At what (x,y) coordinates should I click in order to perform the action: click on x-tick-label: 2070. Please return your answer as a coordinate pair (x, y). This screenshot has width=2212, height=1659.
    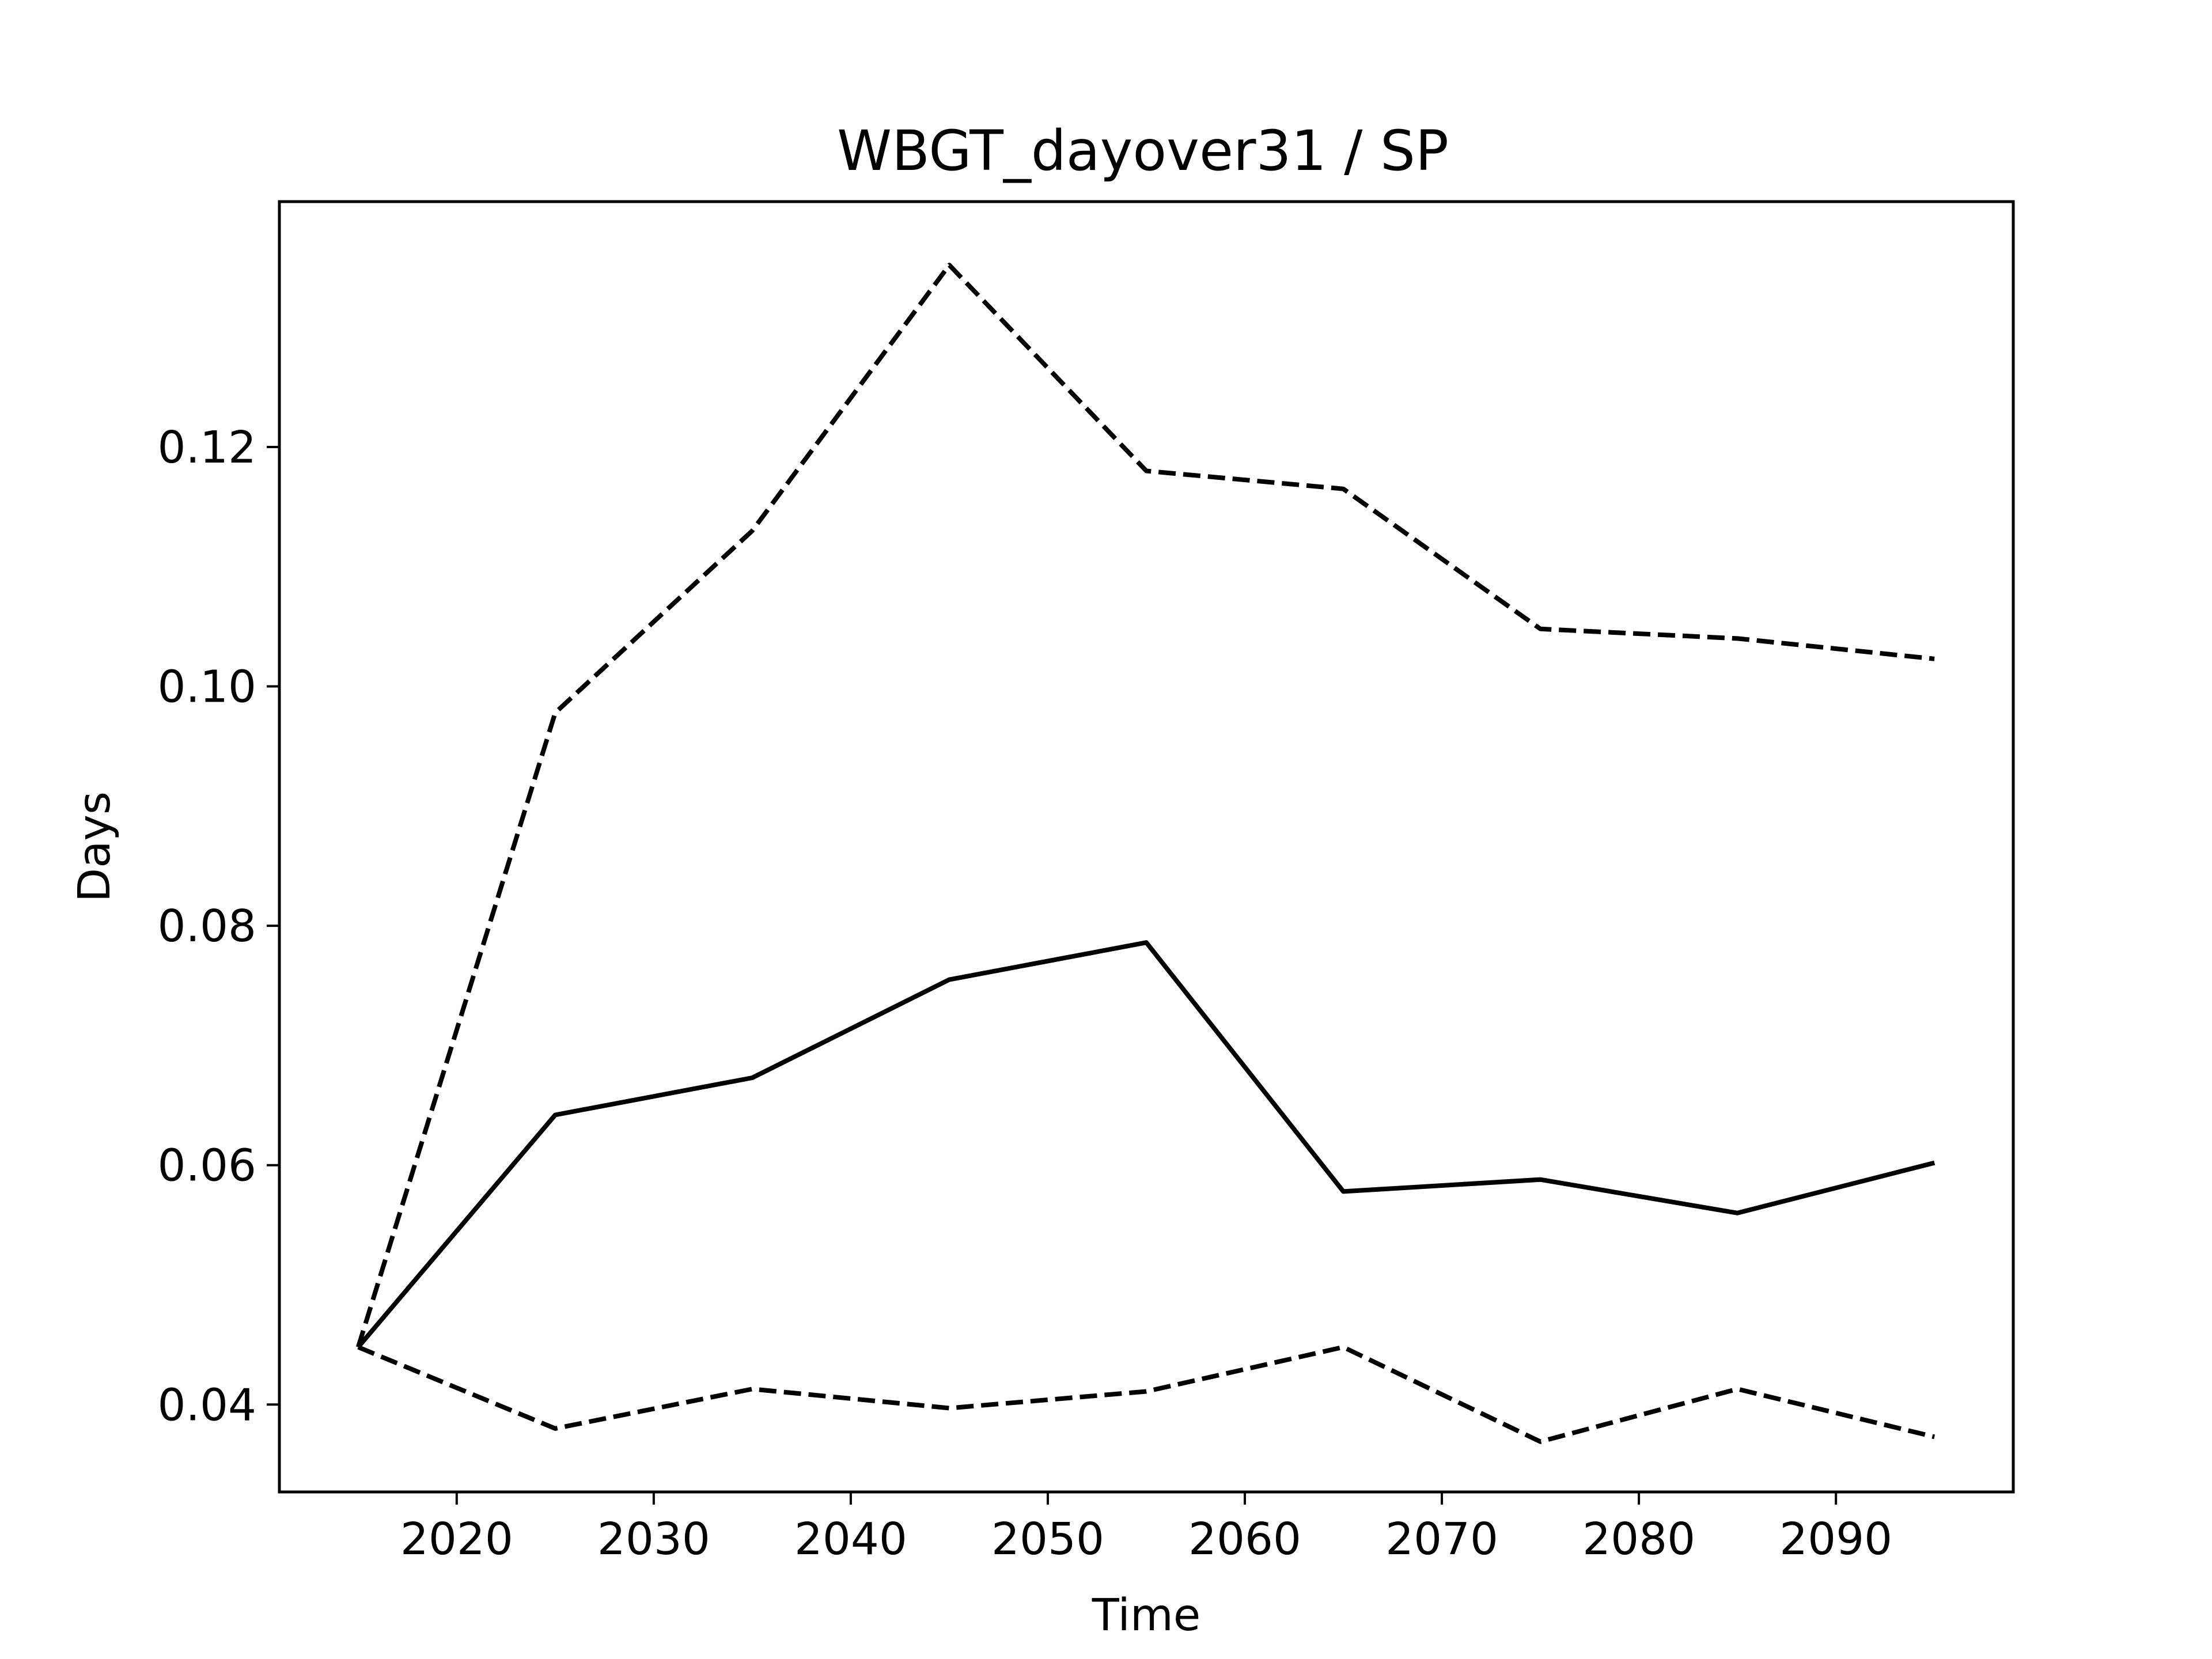
    Looking at the image, I should click on (1441, 1539).